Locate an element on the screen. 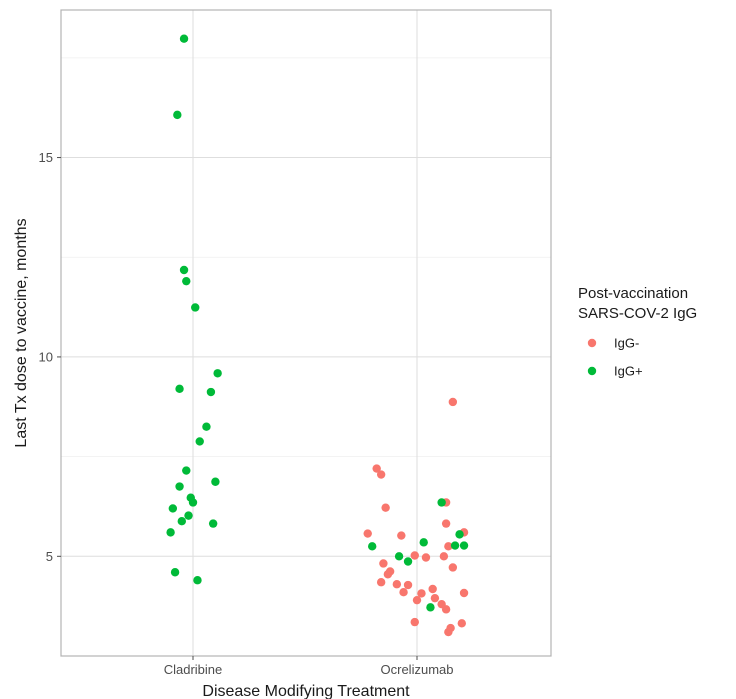 Image resolution: width=736 pixels, height=699 pixels. legend-items: IgG- IgG+ is located at coordinates (615, 357).